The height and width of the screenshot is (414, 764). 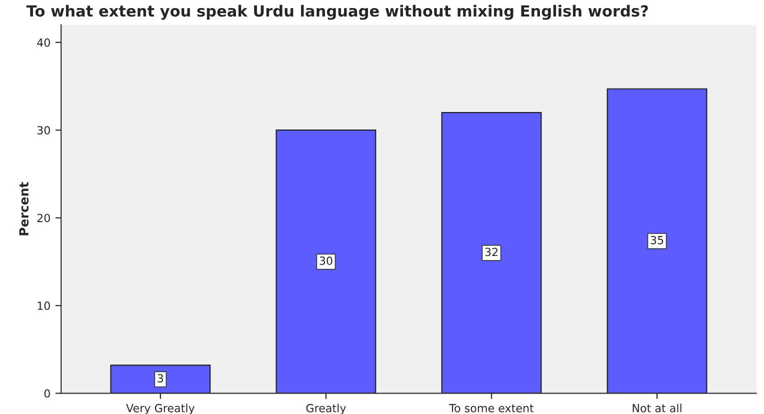 I want to click on x-tick-label: Not at all, so click(x=657, y=408).